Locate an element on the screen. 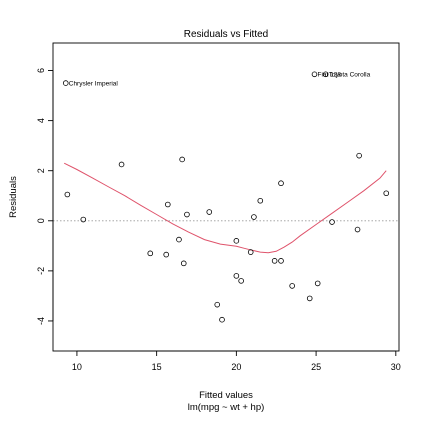  y-axis: -4 -2 0 2 4 6 is located at coordinates (45, 196).